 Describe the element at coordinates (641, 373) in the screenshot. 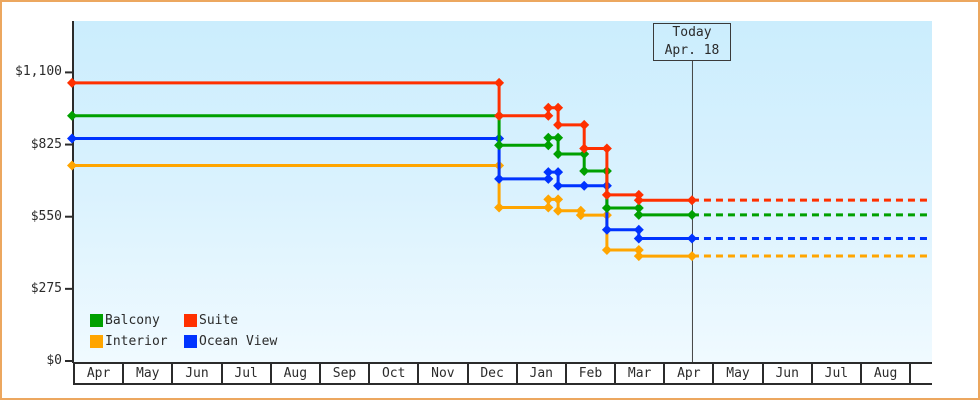

I see `month-cell-mar: Mar` at that location.